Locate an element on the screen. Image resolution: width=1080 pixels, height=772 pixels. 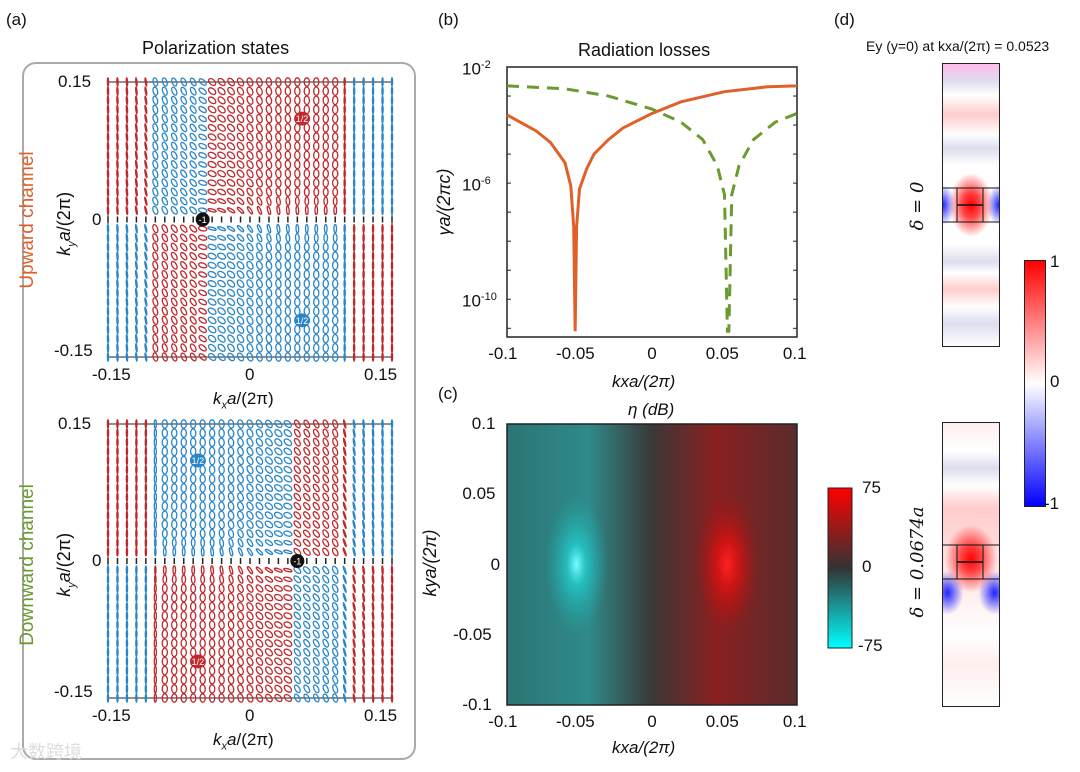
eta-xlabel: kxa/(2π) is located at coordinates (644, 747).